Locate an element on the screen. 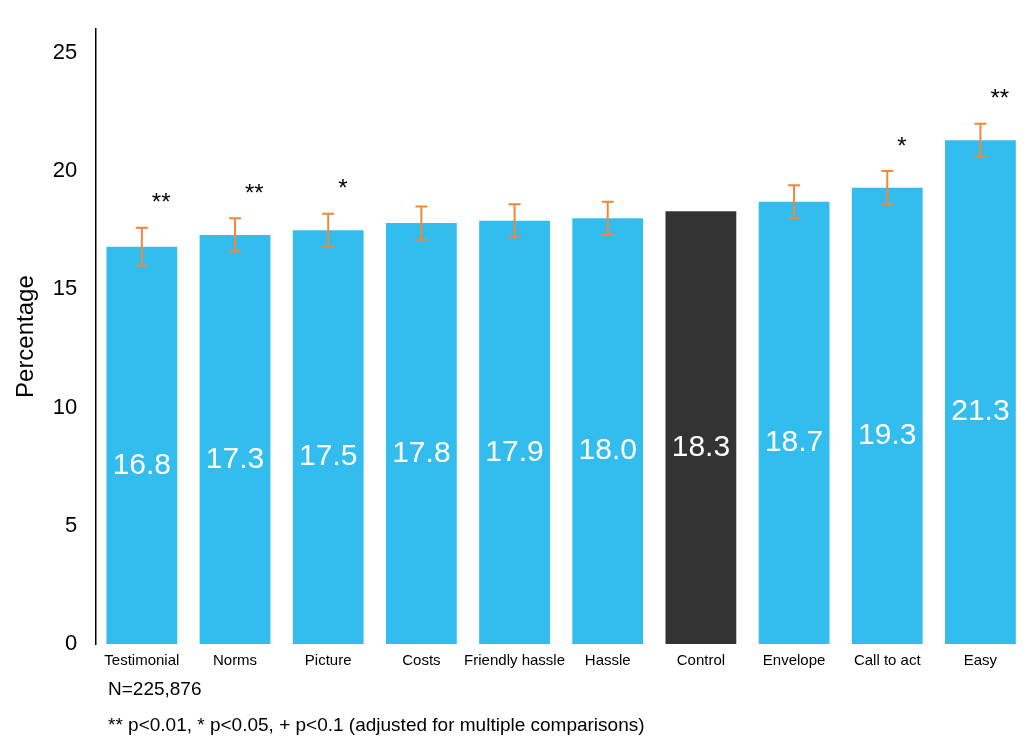 This screenshot has width=1035, height=747. data-label: 19.3 is located at coordinates (887, 434).